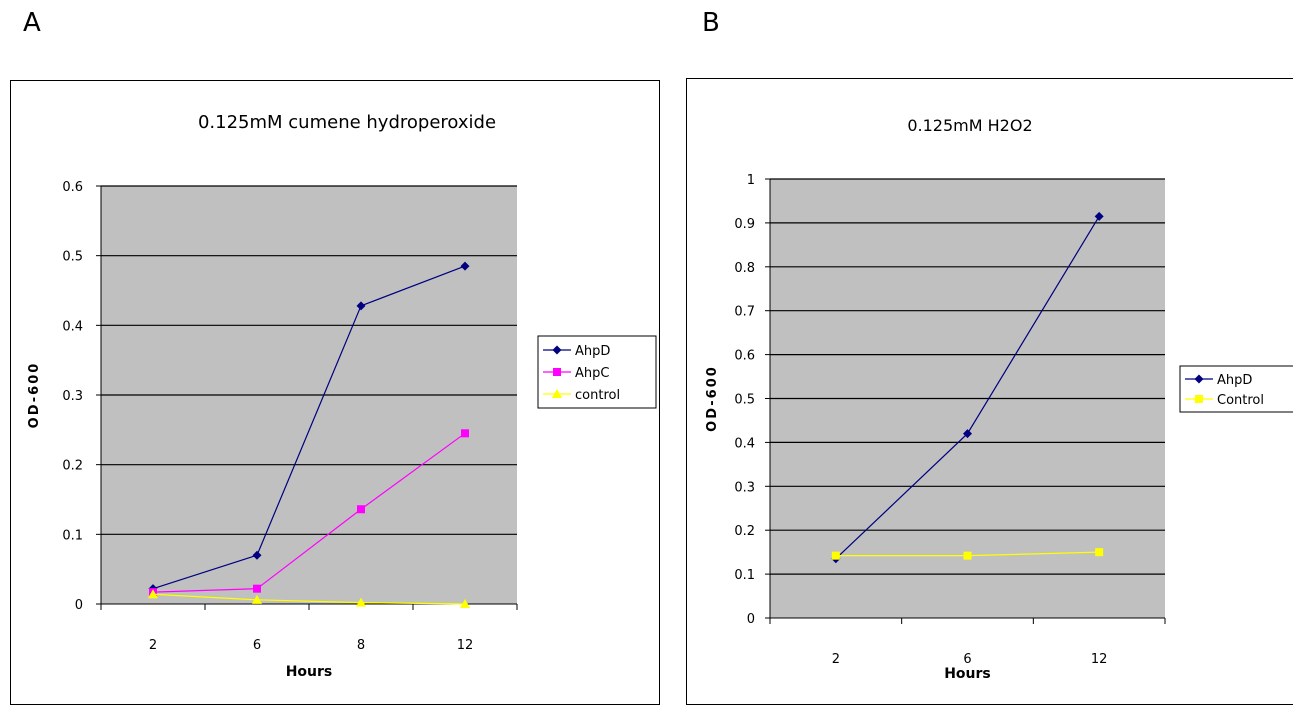 Image resolution: width=1293 pixels, height=710 pixels. What do you see at coordinates (597, 395) in the screenshot?
I see `legend-entry-control: control` at bounding box center [597, 395].